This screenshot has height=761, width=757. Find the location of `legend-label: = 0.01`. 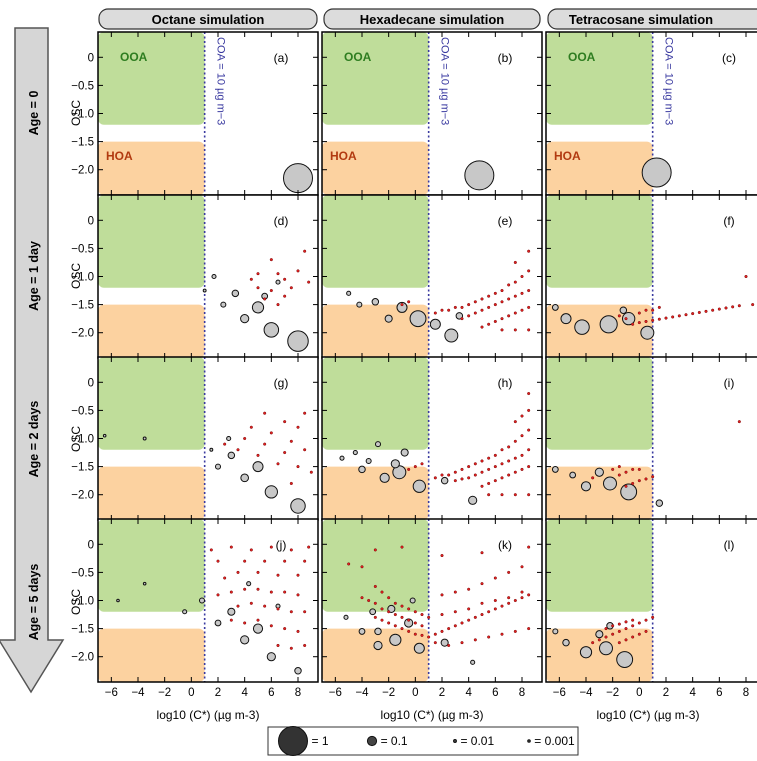

legend-label: = 0.01 is located at coordinates (477, 741).